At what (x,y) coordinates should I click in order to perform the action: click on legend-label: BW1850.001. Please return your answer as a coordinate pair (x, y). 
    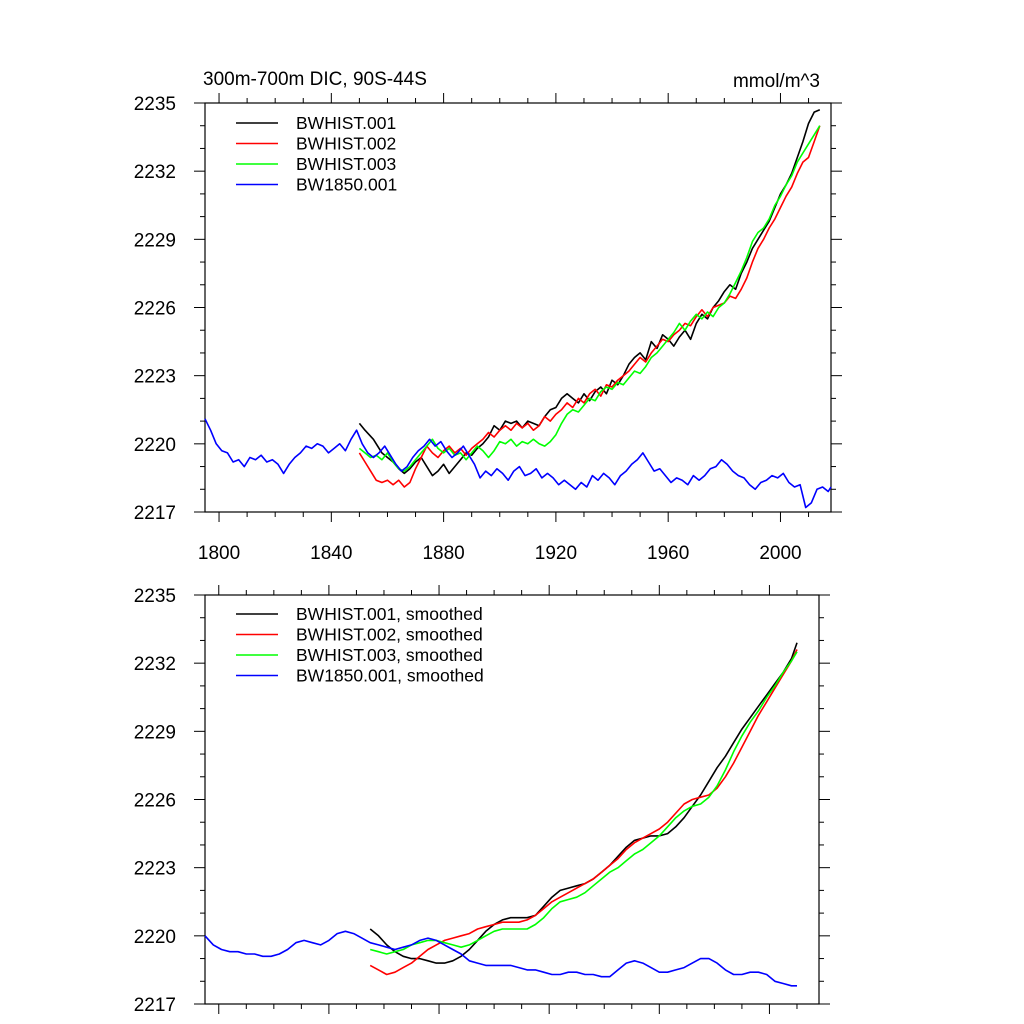
    Looking at the image, I should click on (346, 185).